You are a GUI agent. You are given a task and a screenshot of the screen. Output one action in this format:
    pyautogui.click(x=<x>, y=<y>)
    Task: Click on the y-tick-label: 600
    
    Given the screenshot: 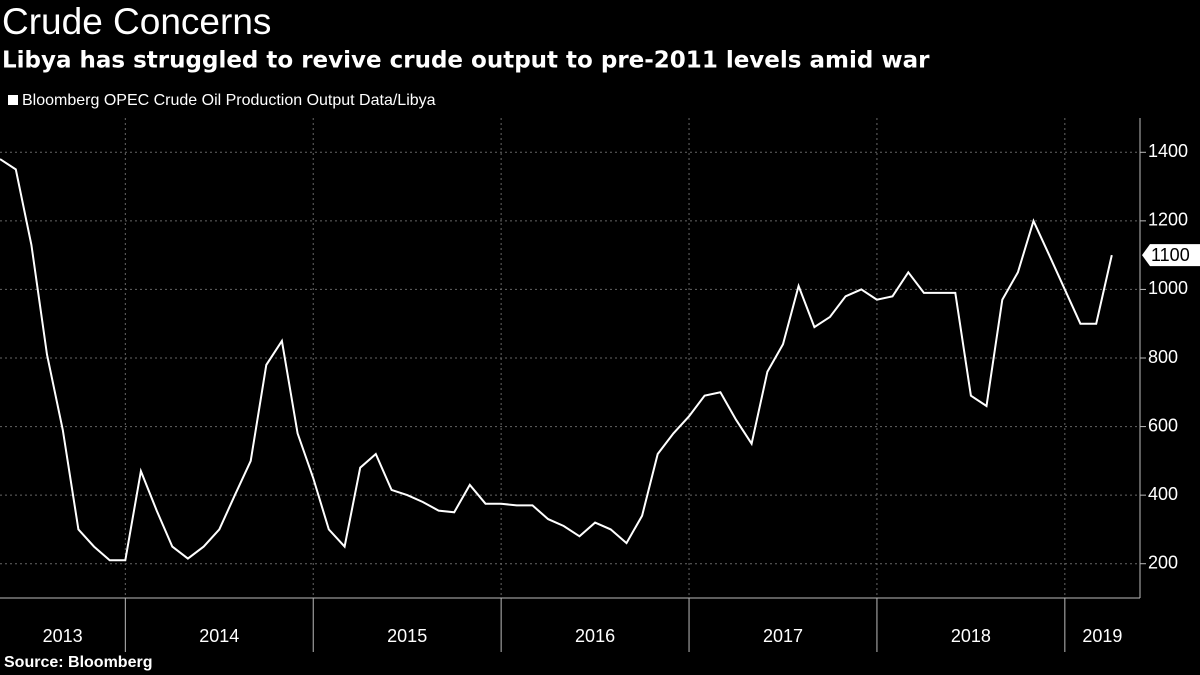 What is the action you would take?
    pyautogui.click(x=1163, y=425)
    